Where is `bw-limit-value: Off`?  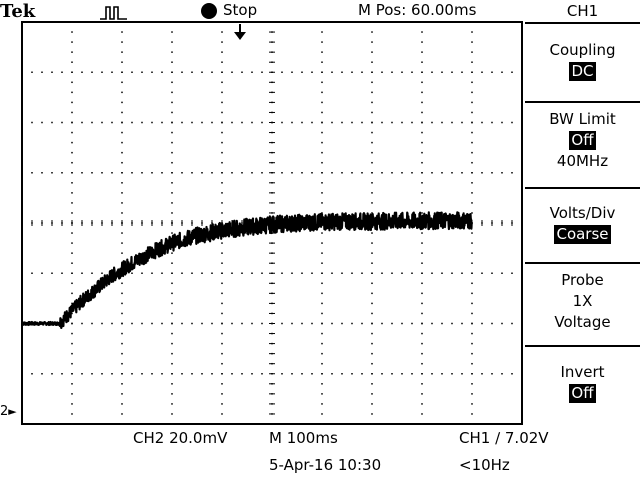
bw-limit-value: Off is located at coordinates (582, 140).